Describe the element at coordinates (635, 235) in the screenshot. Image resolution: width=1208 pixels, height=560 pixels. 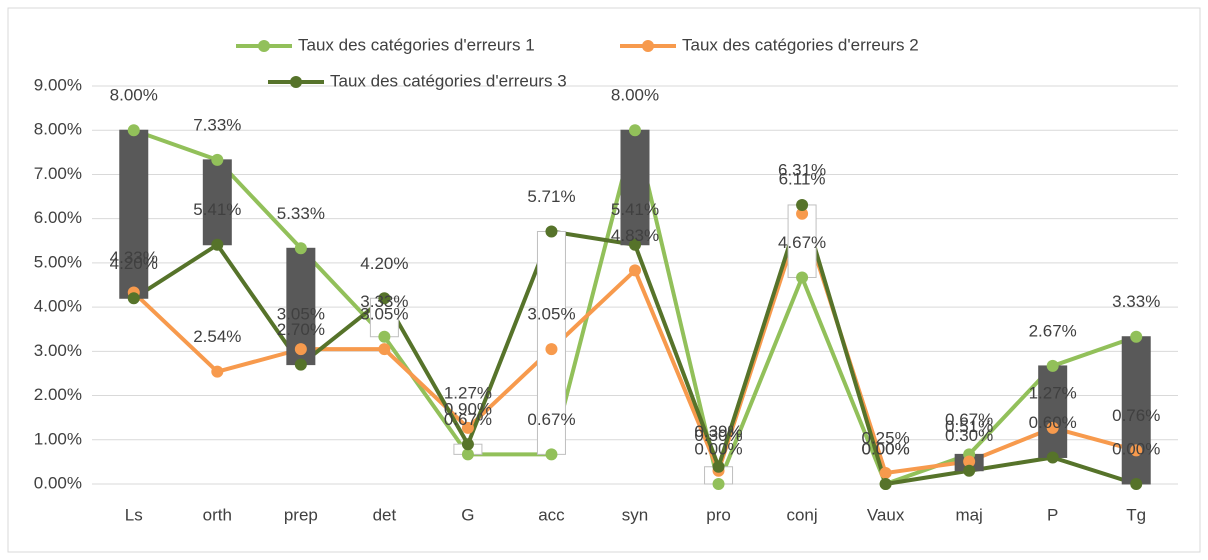
I see `data-label: 4.83%` at that location.